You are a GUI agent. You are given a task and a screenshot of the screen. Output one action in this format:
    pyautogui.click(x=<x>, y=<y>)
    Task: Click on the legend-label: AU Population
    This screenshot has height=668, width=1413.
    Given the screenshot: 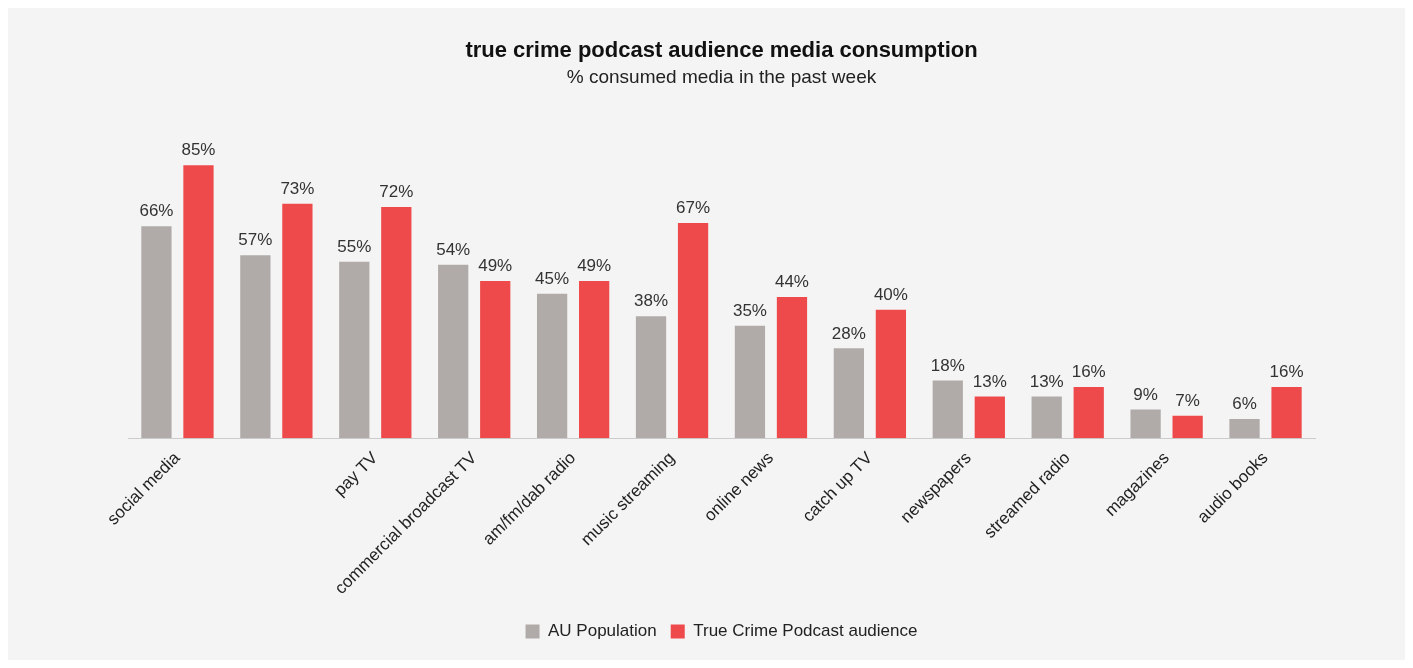 What is the action you would take?
    pyautogui.click(x=602, y=631)
    